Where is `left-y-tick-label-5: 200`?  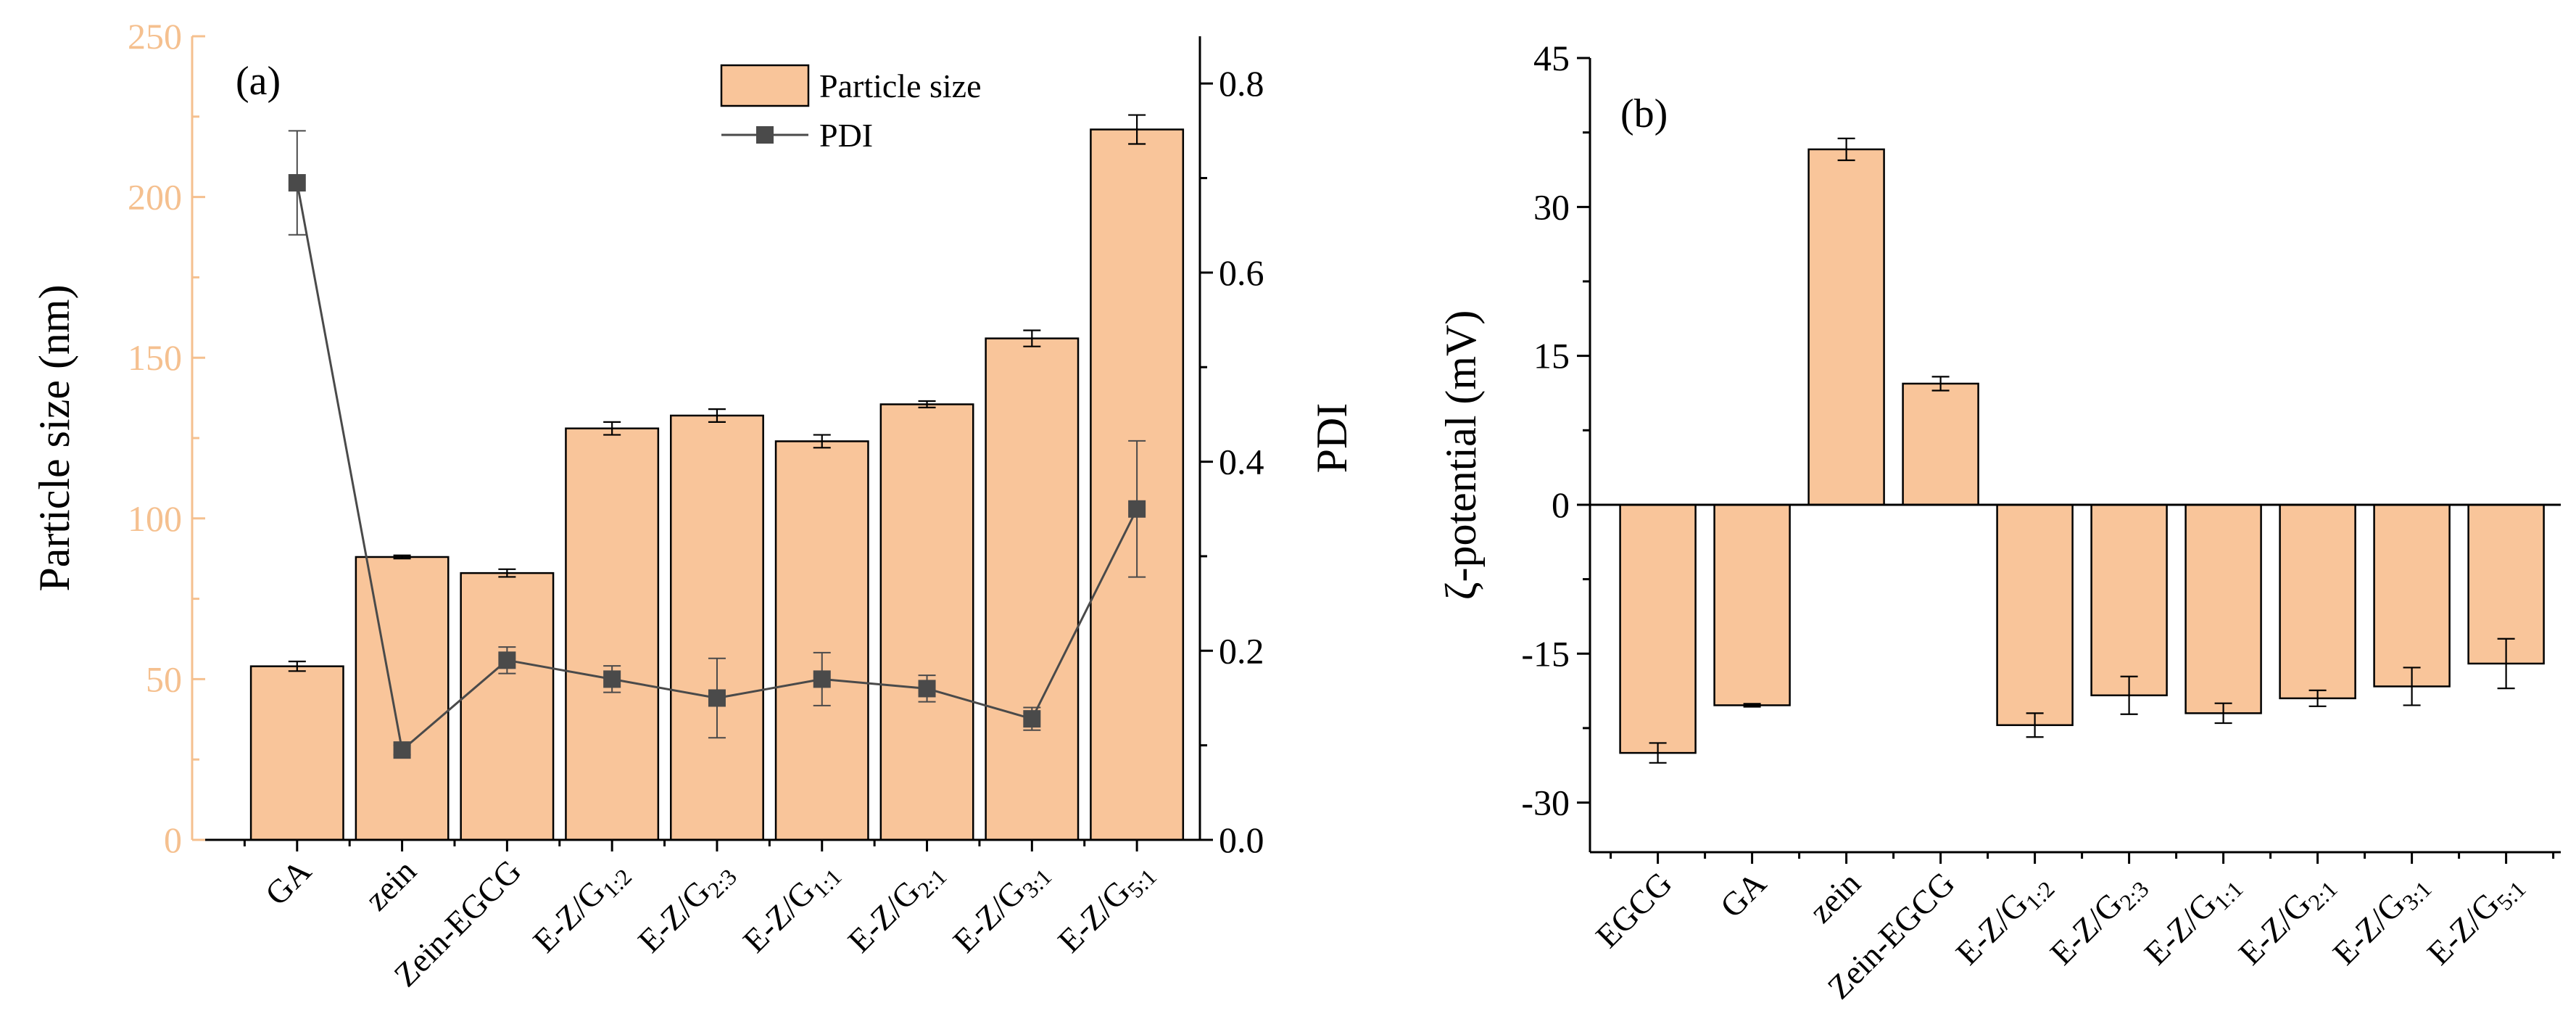 left-y-tick-label-5: 200 is located at coordinates (155, 197).